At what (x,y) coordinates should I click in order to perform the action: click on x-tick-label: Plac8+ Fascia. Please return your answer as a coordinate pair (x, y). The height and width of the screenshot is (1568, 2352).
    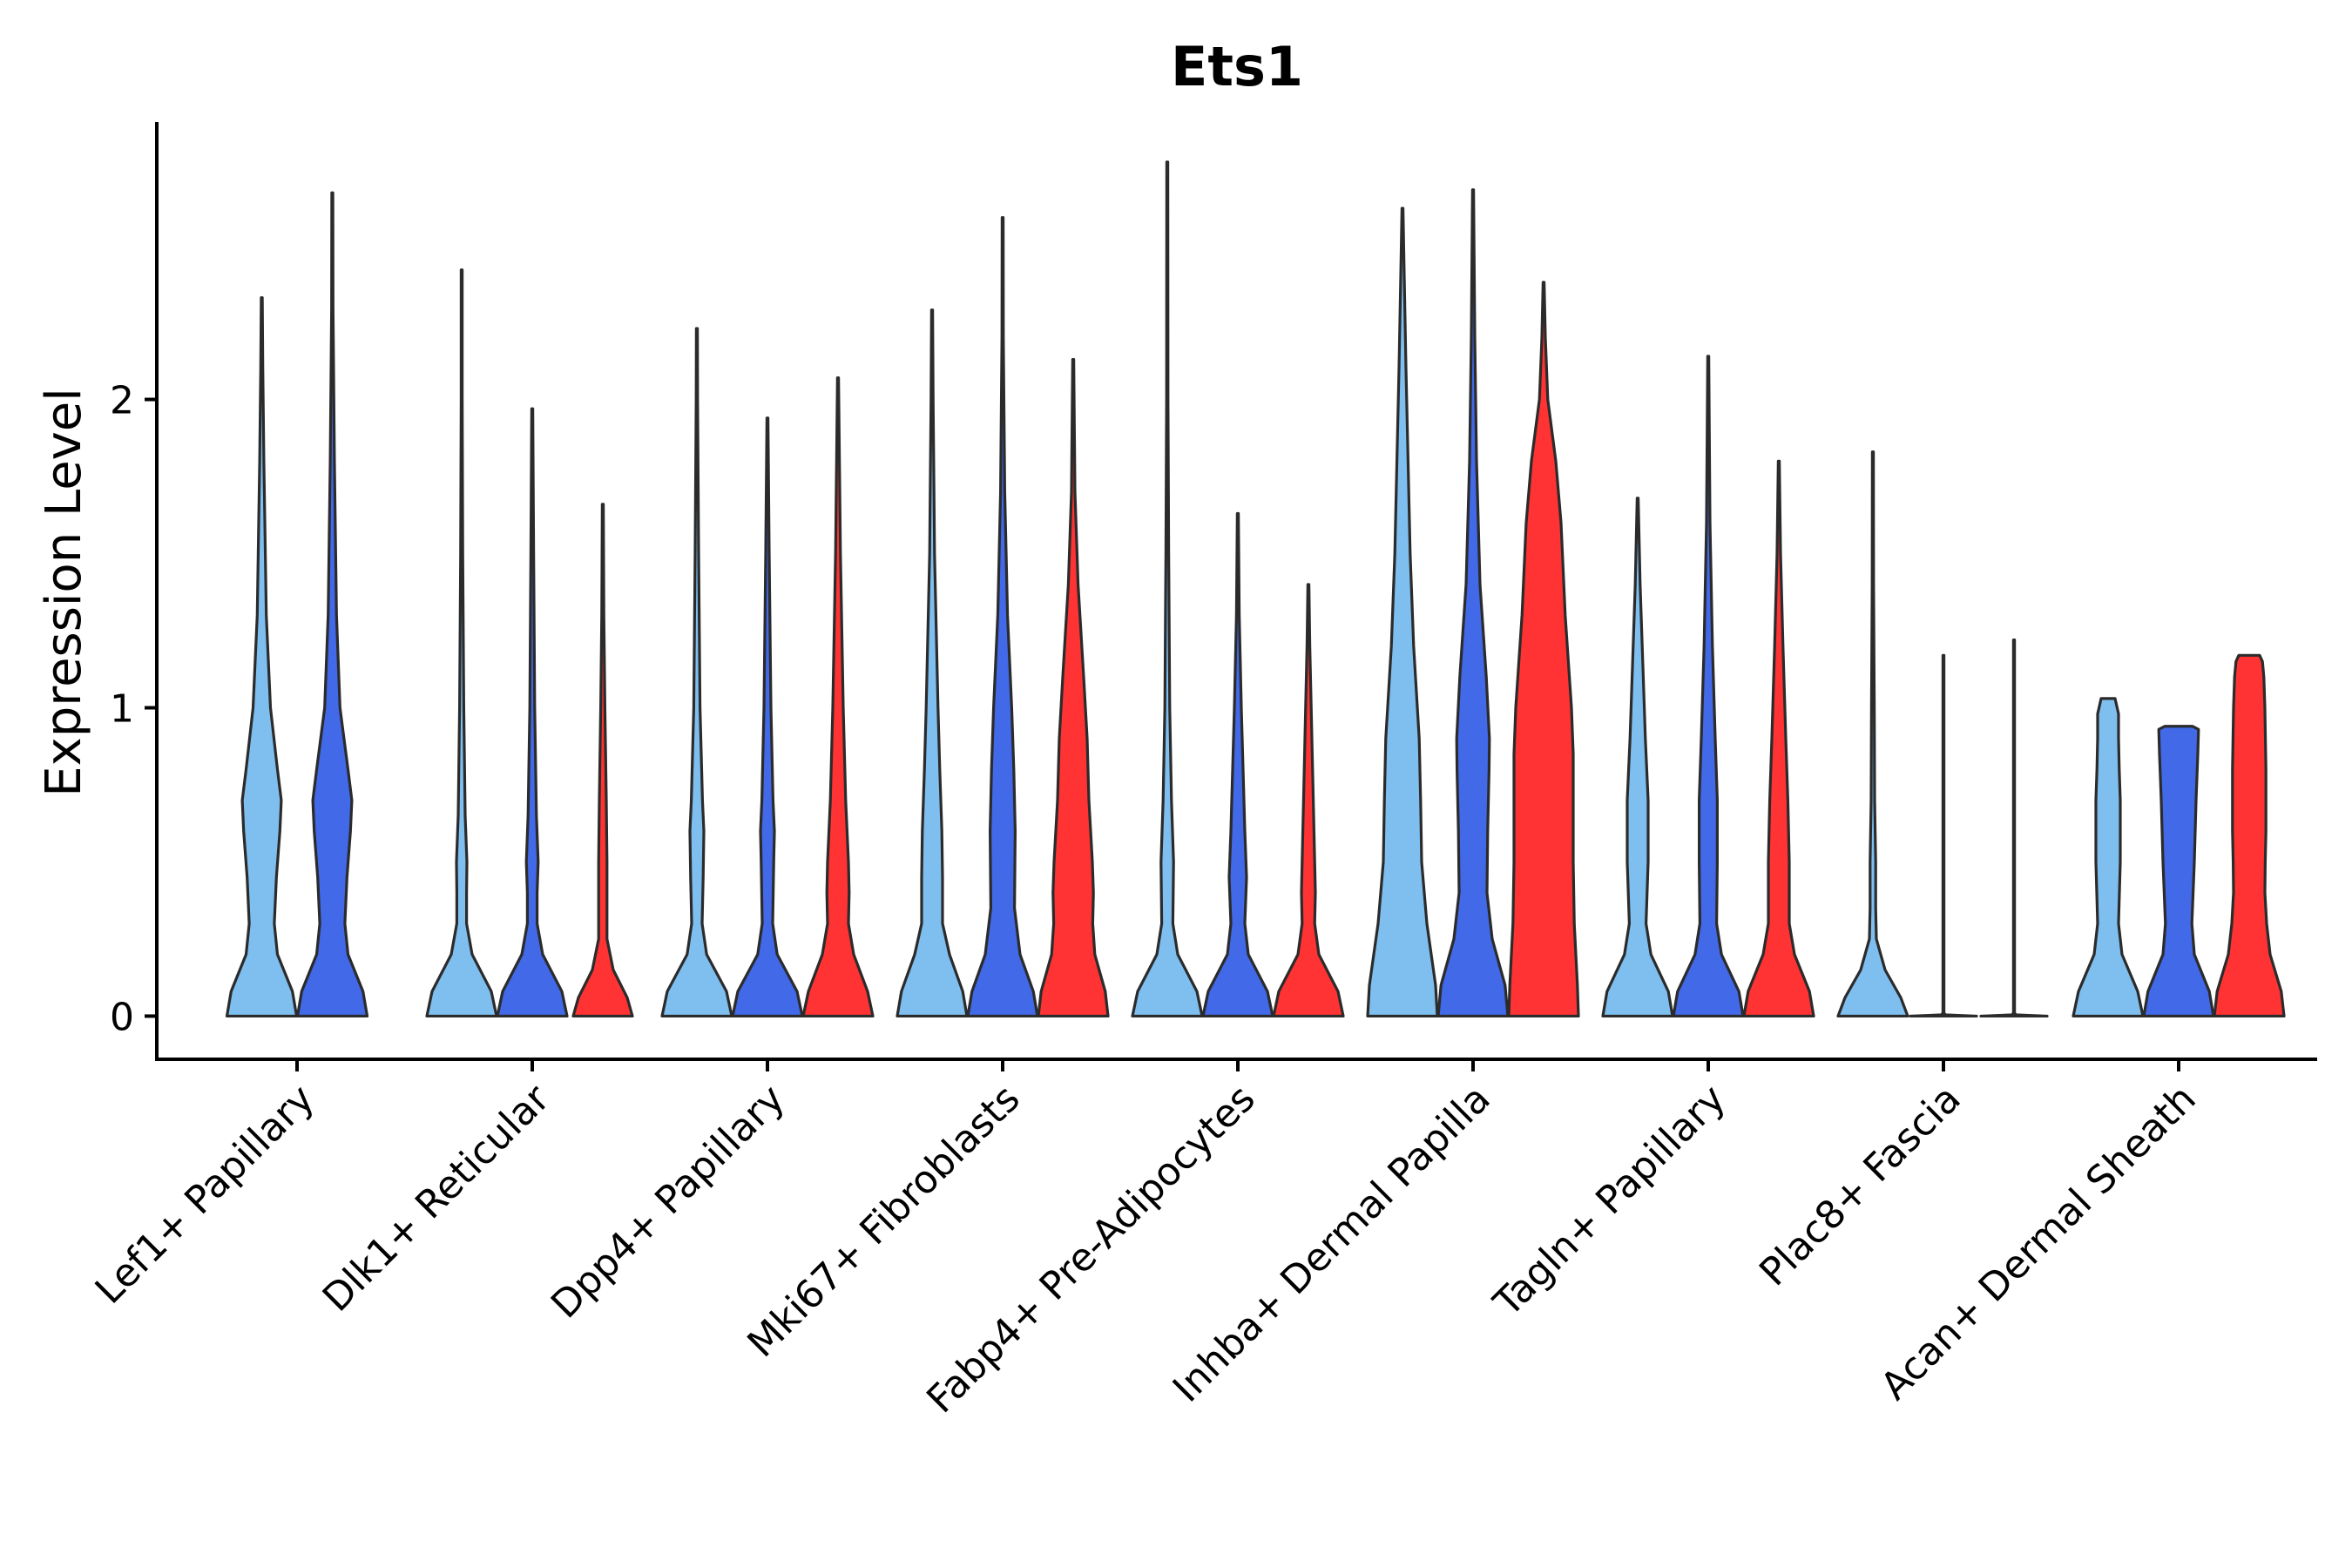
    Looking at the image, I should click on (1861, 1186).